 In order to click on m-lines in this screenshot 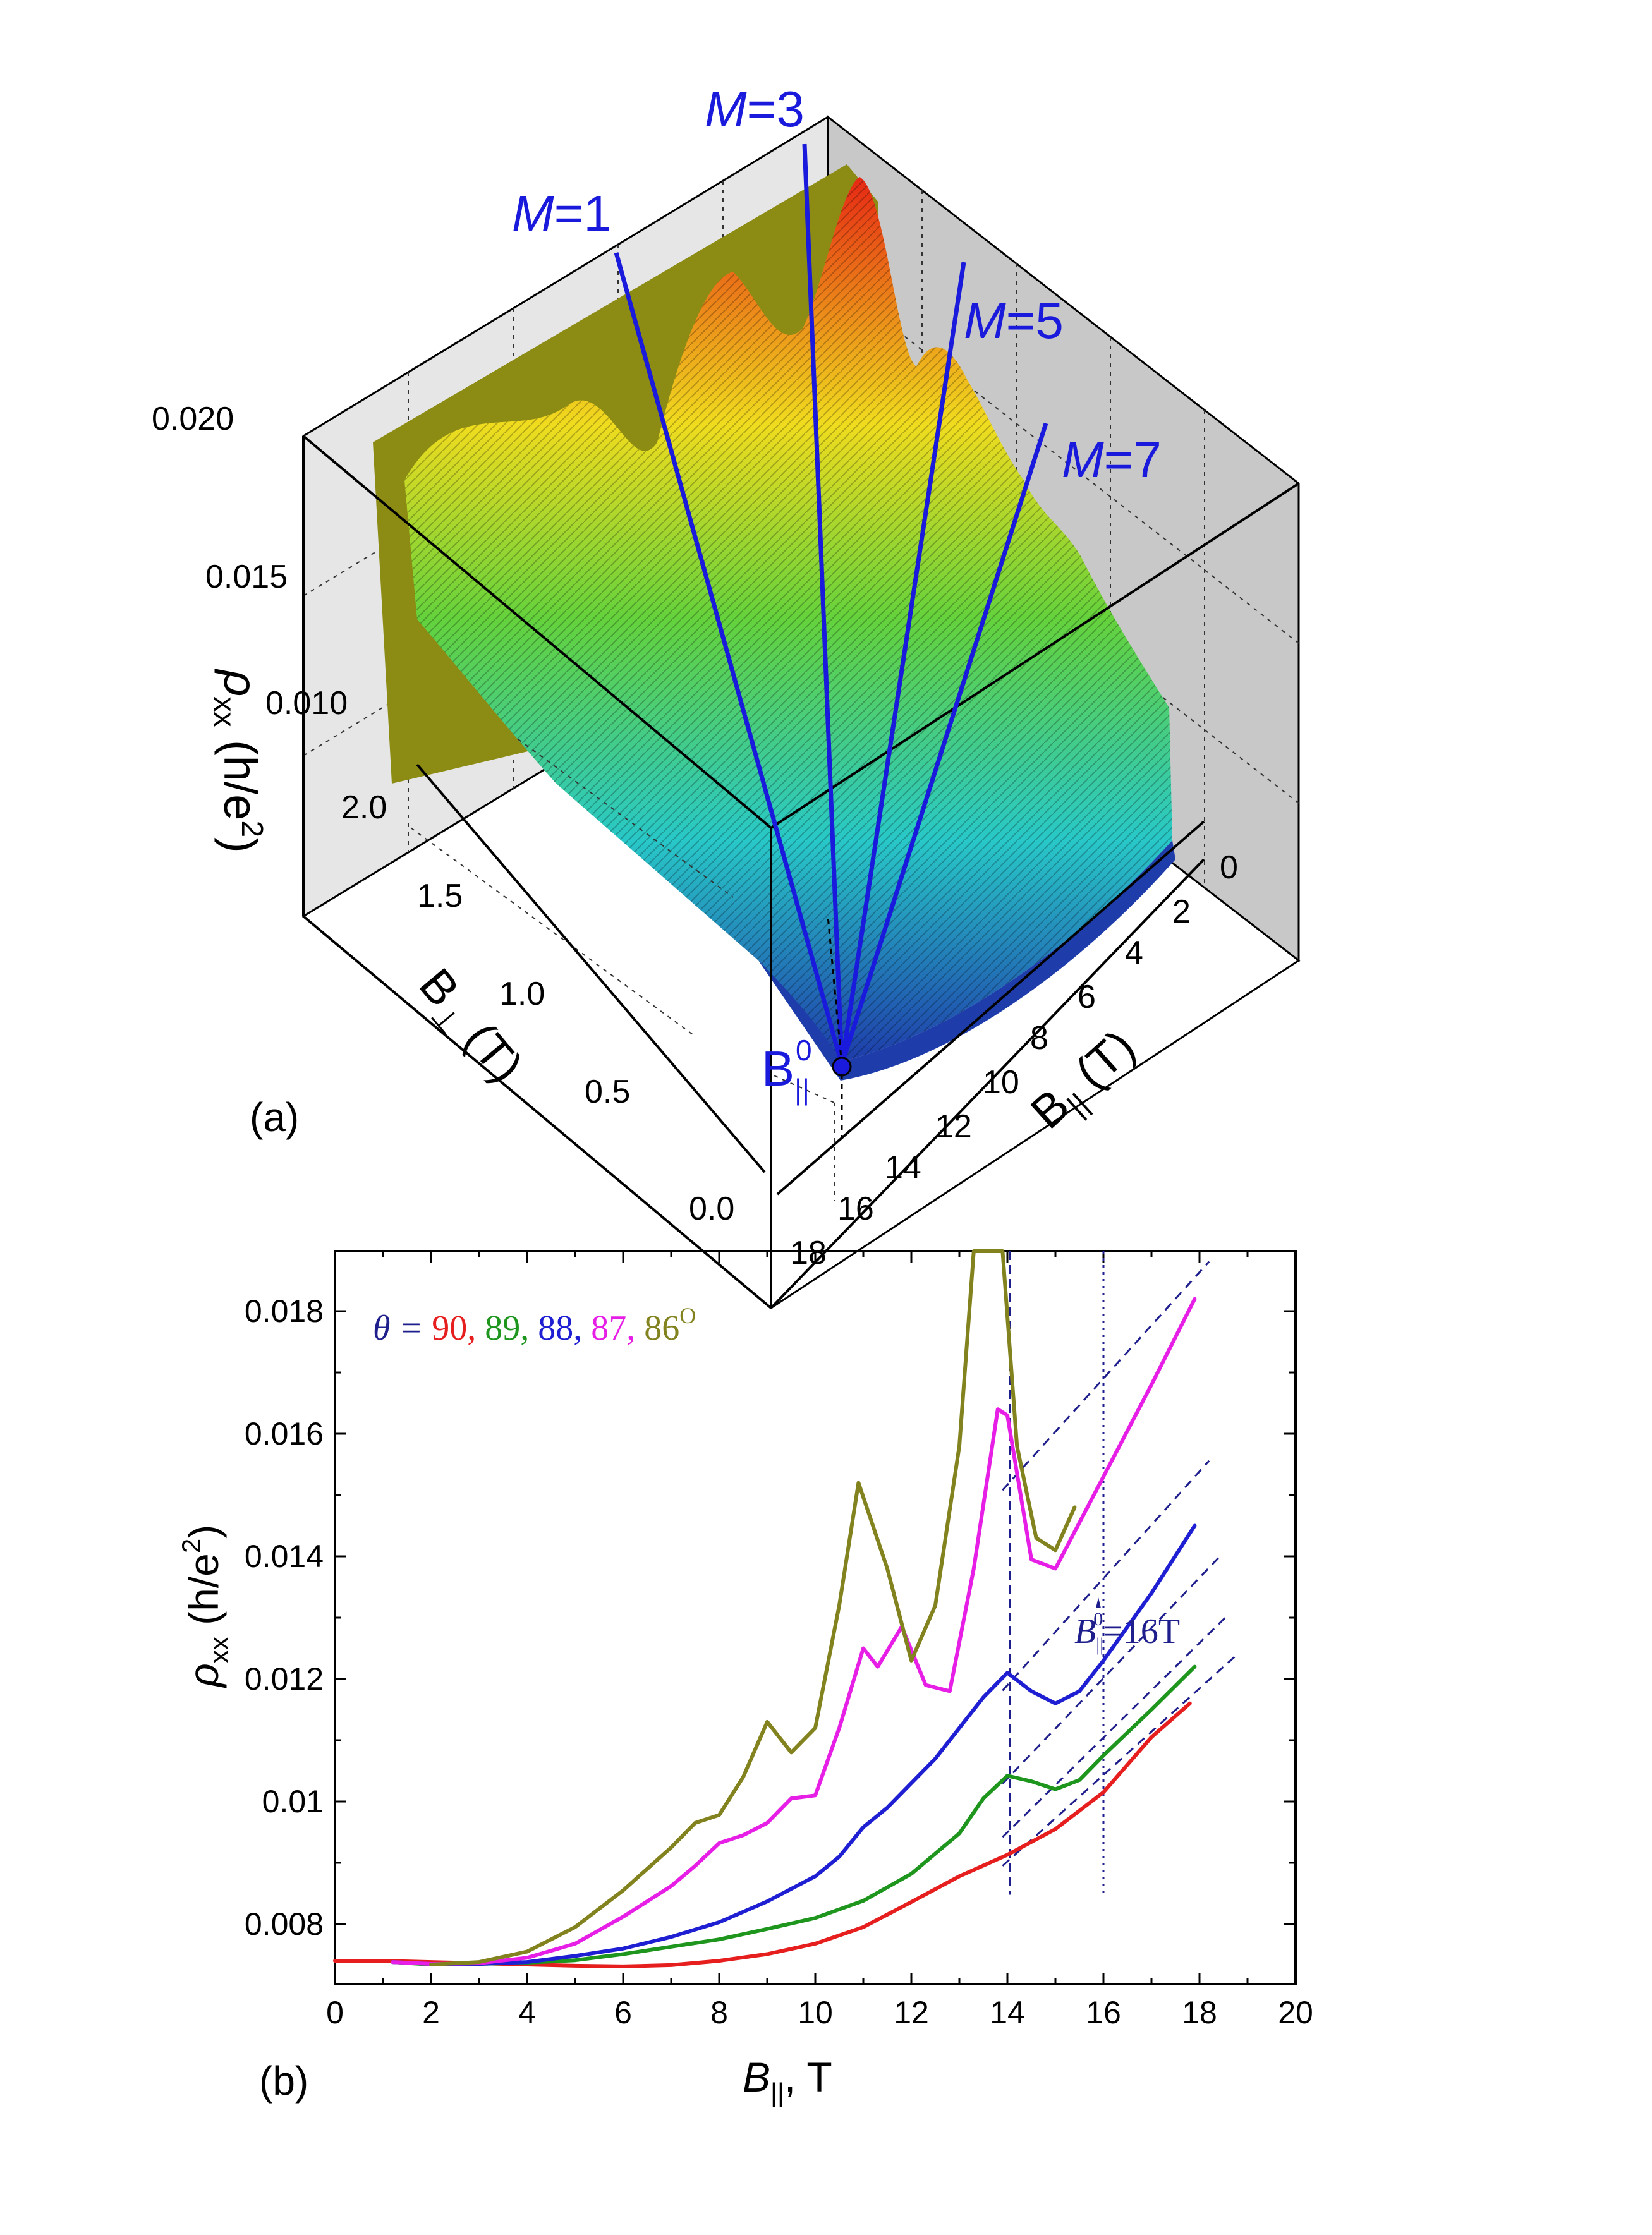, I will do `click(831, 604)`.